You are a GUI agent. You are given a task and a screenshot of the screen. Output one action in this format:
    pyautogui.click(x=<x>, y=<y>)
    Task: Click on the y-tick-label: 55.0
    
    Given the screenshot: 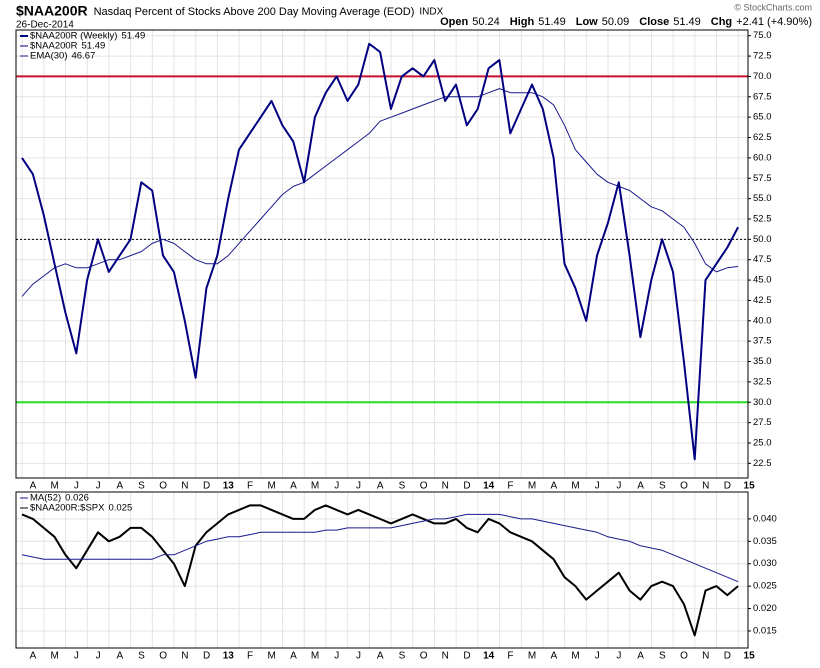 What is the action you would take?
    pyautogui.click(x=762, y=198)
    